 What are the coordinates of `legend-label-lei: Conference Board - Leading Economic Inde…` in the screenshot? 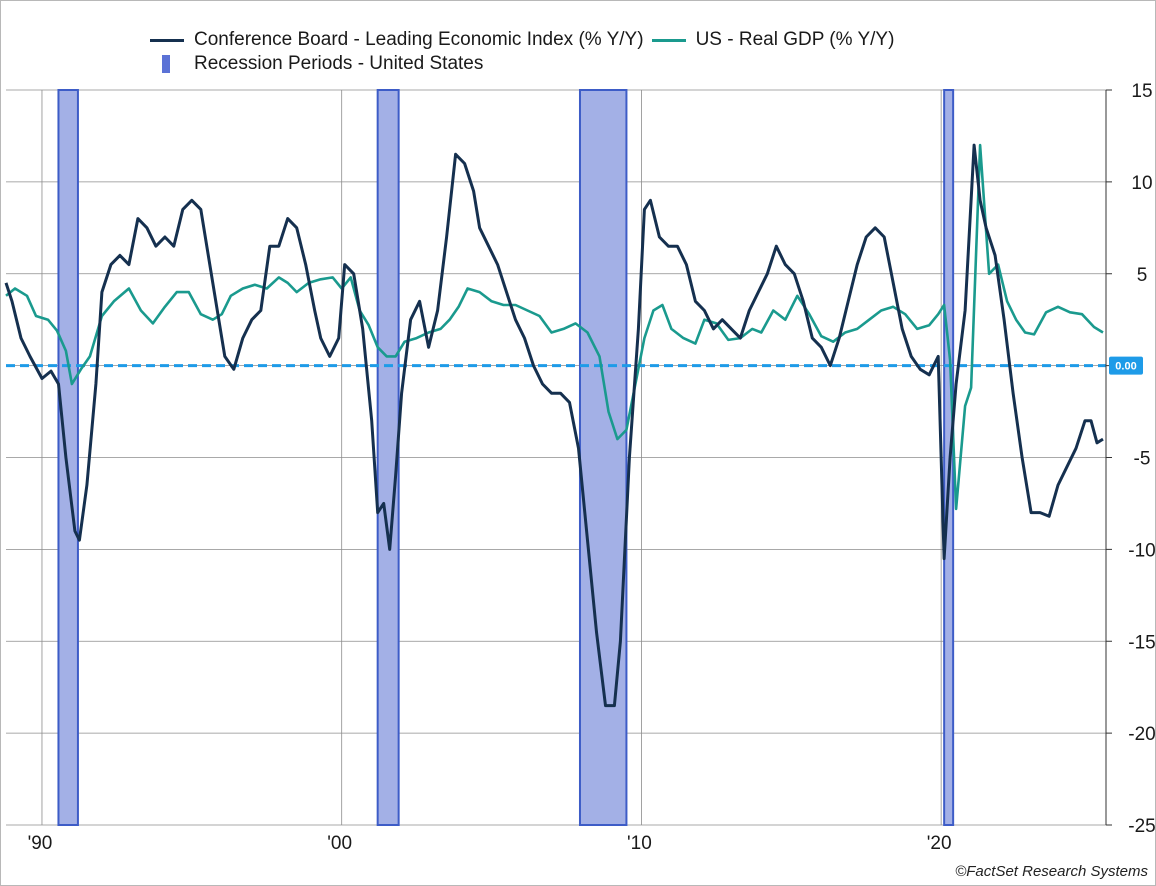 It's located at (419, 39).